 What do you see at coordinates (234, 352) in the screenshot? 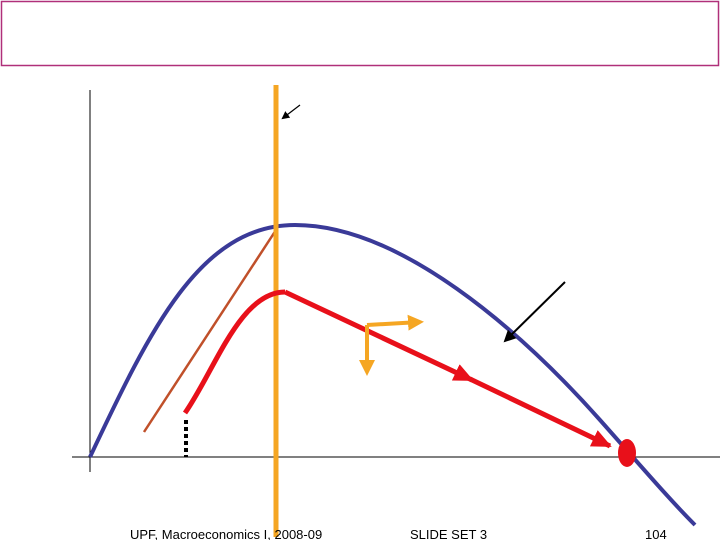
I see `path-rise` at bounding box center [234, 352].